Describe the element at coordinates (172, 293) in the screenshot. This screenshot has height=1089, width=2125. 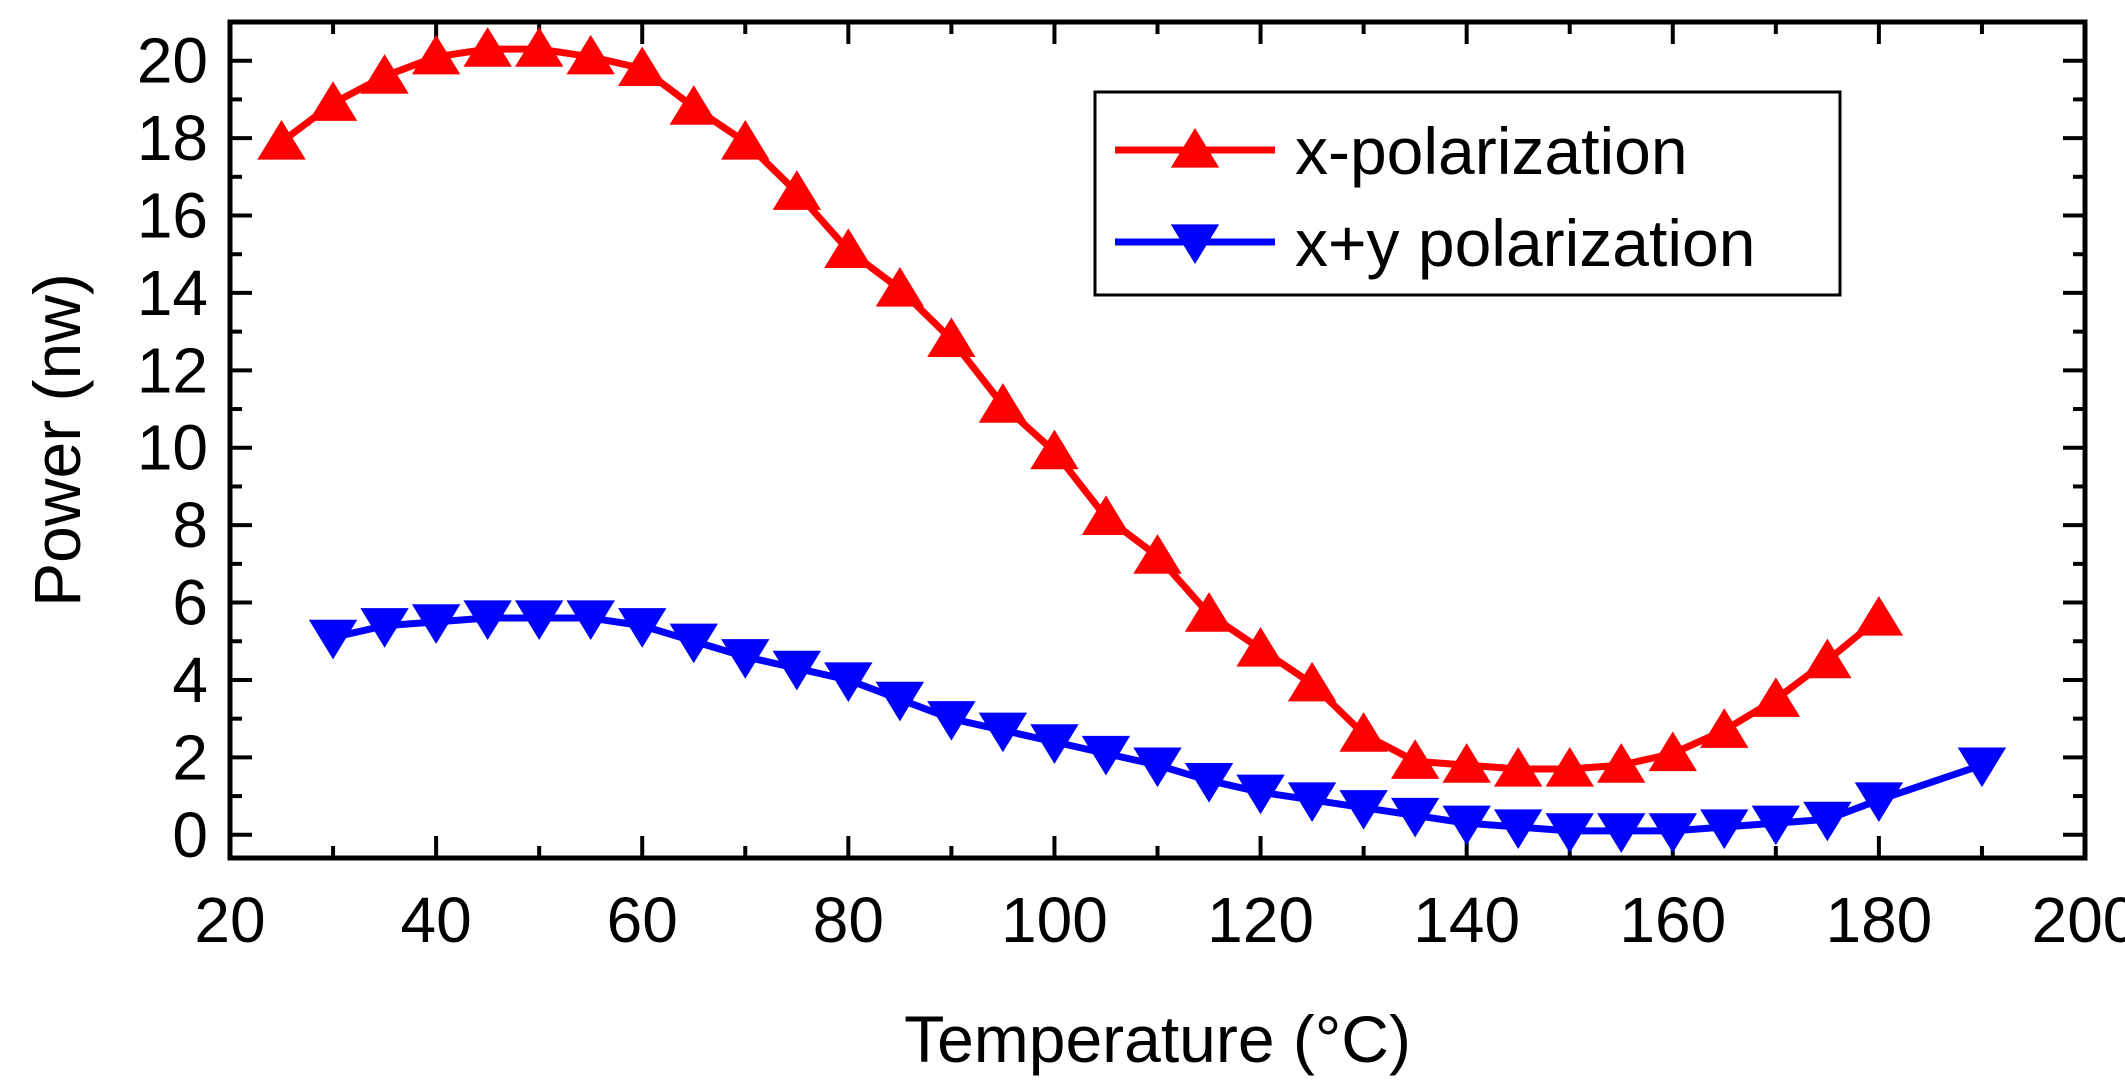
I see `y-tick-label: 14` at that location.